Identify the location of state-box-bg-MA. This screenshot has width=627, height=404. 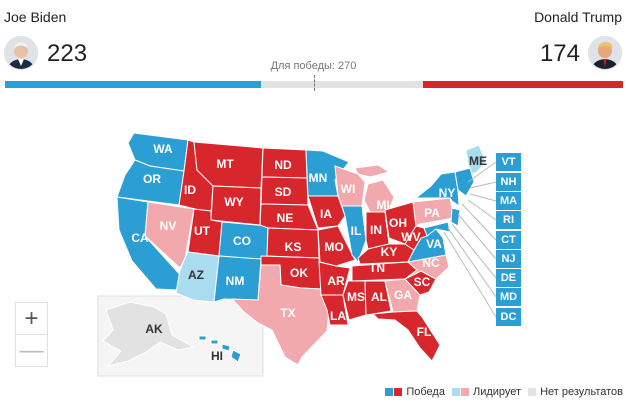
(508, 201).